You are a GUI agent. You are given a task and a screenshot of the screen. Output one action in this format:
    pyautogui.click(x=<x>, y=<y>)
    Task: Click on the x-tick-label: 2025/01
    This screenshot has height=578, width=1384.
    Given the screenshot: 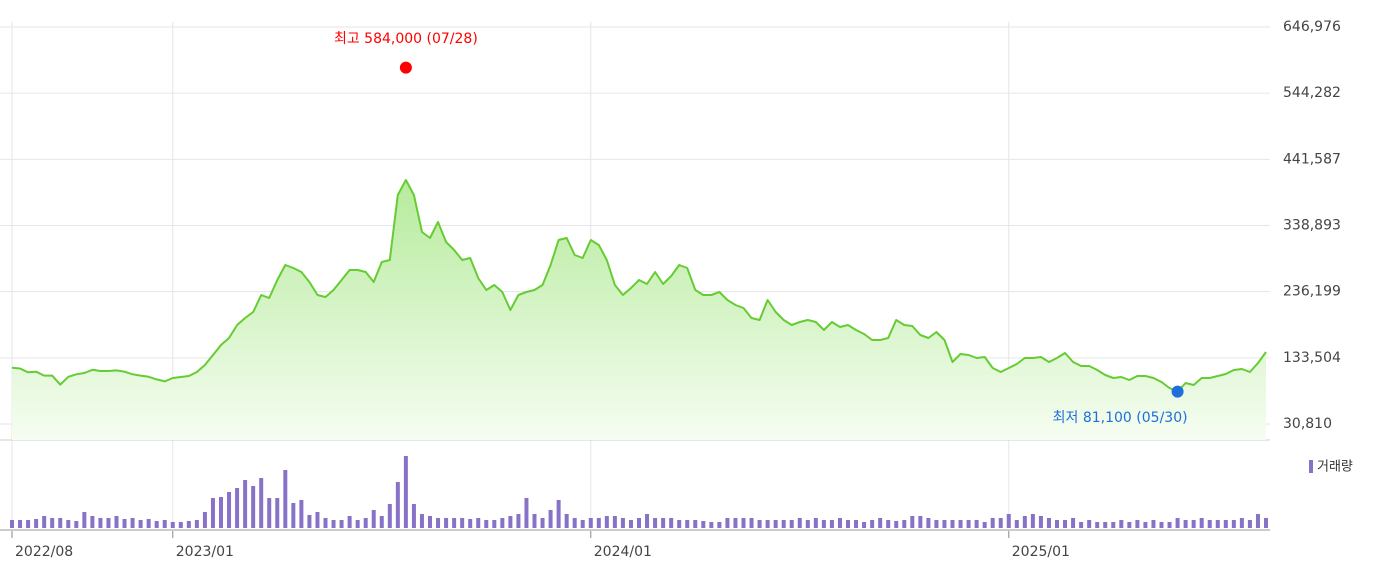 What is the action you would take?
    pyautogui.click(x=1041, y=552)
    